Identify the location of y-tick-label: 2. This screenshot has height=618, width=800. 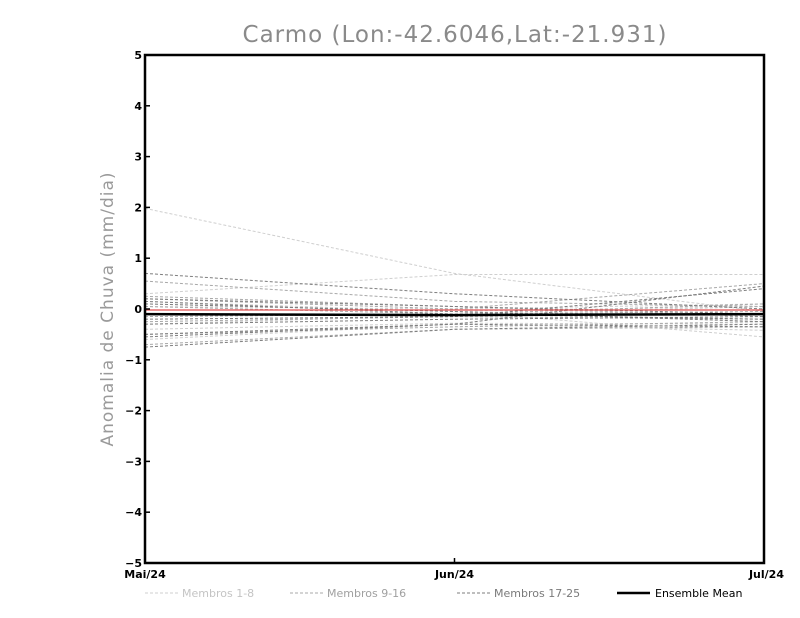
(138, 207).